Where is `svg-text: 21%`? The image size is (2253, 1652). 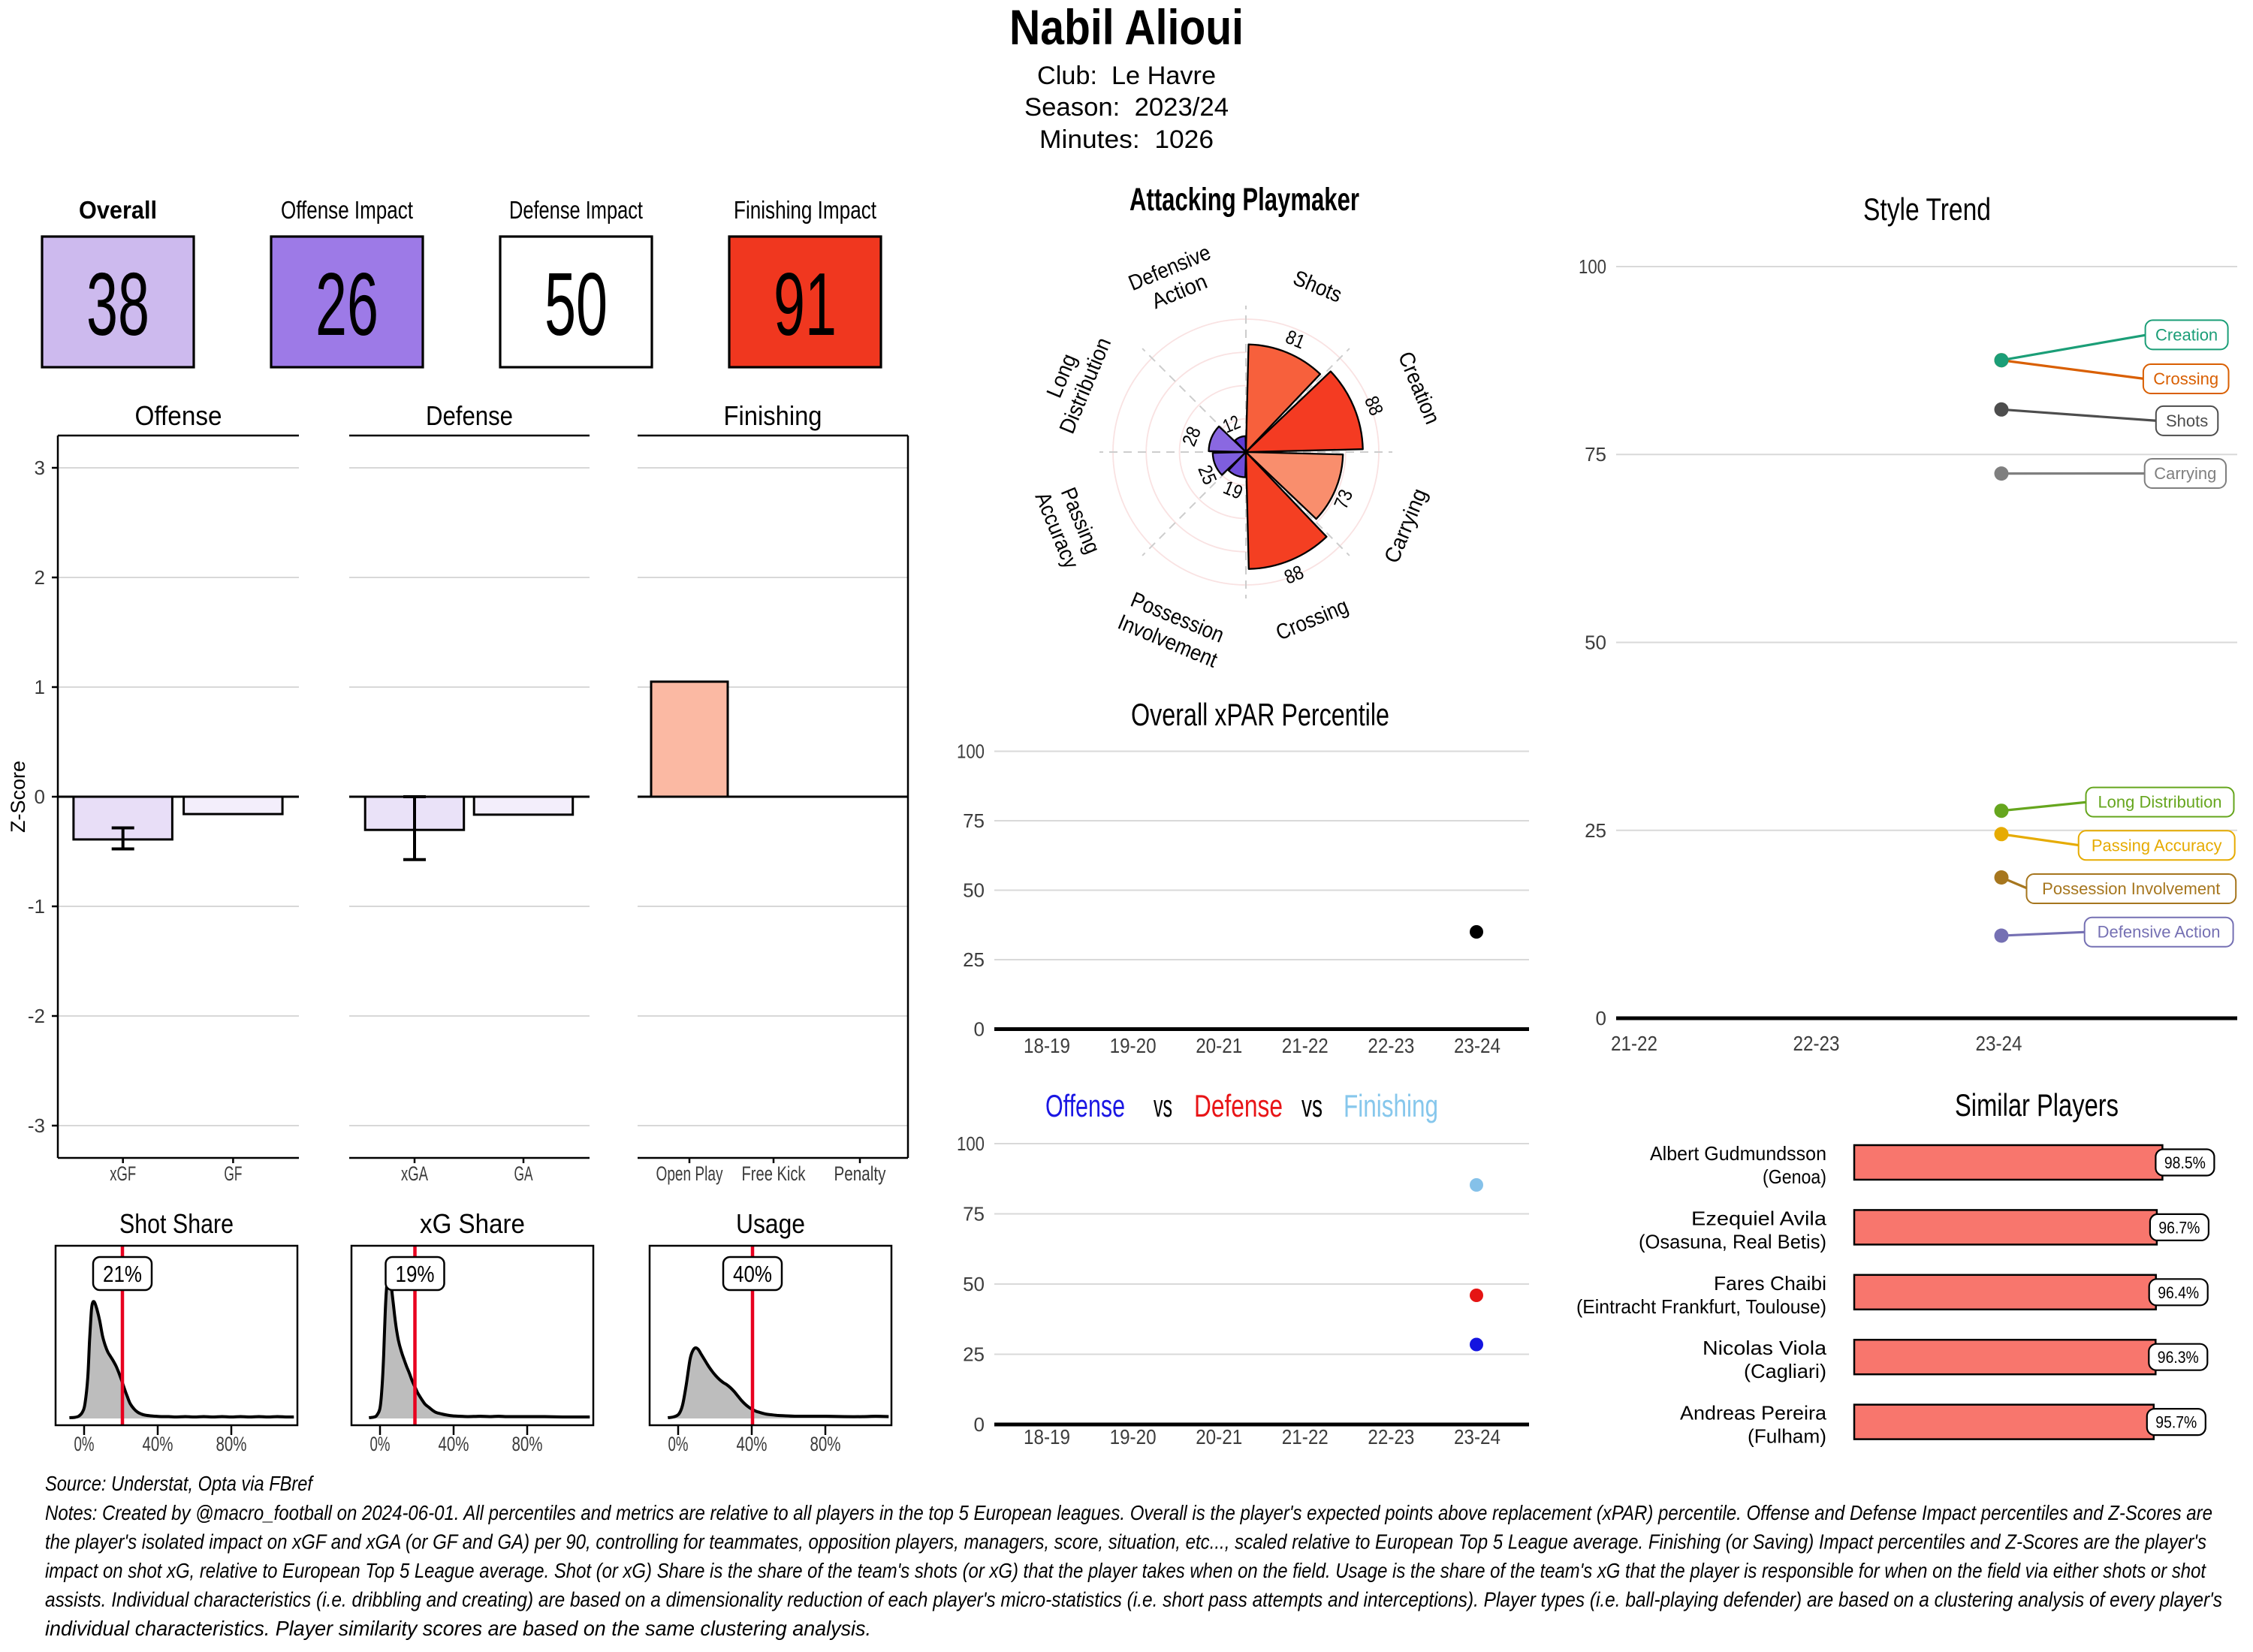
svg-text: 21% is located at coordinates (123, 1274).